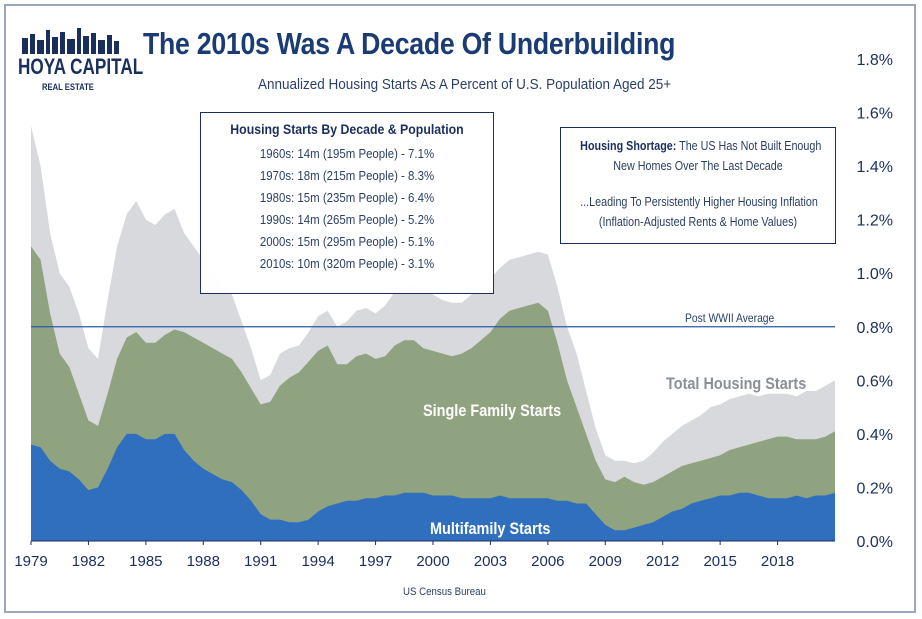 This screenshot has width=922, height=619. What do you see at coordinates (347, 197) in the screenshot?
I see `decade-row: 1980s: 15m (235m People) - 6.4%` at bounding box center [347, 197].